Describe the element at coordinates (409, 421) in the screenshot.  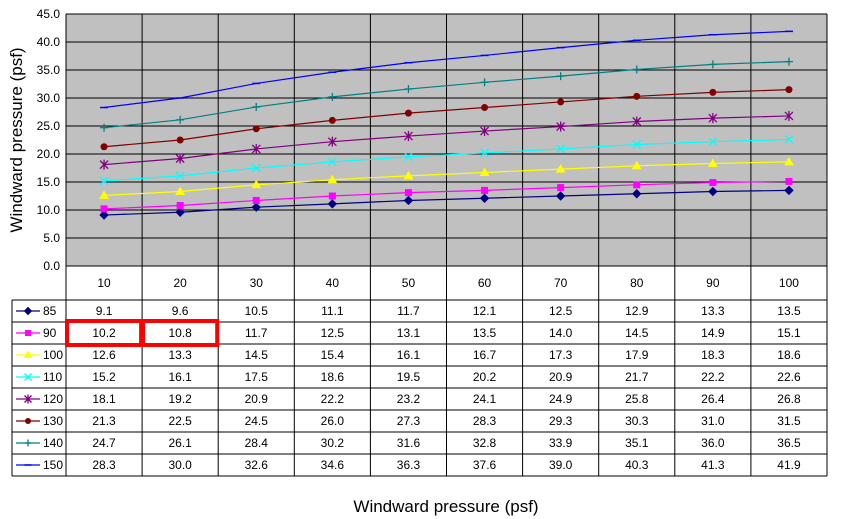
I see `table-cell: 27.3` at that location.